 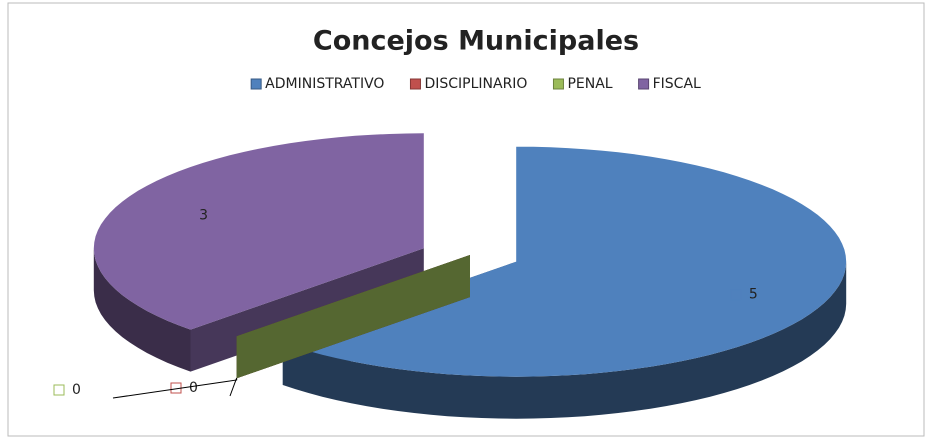 What do you see at coordinates (353, 296) in the screenshot?
I see `pie-slice` at bounding box center [353, 296].